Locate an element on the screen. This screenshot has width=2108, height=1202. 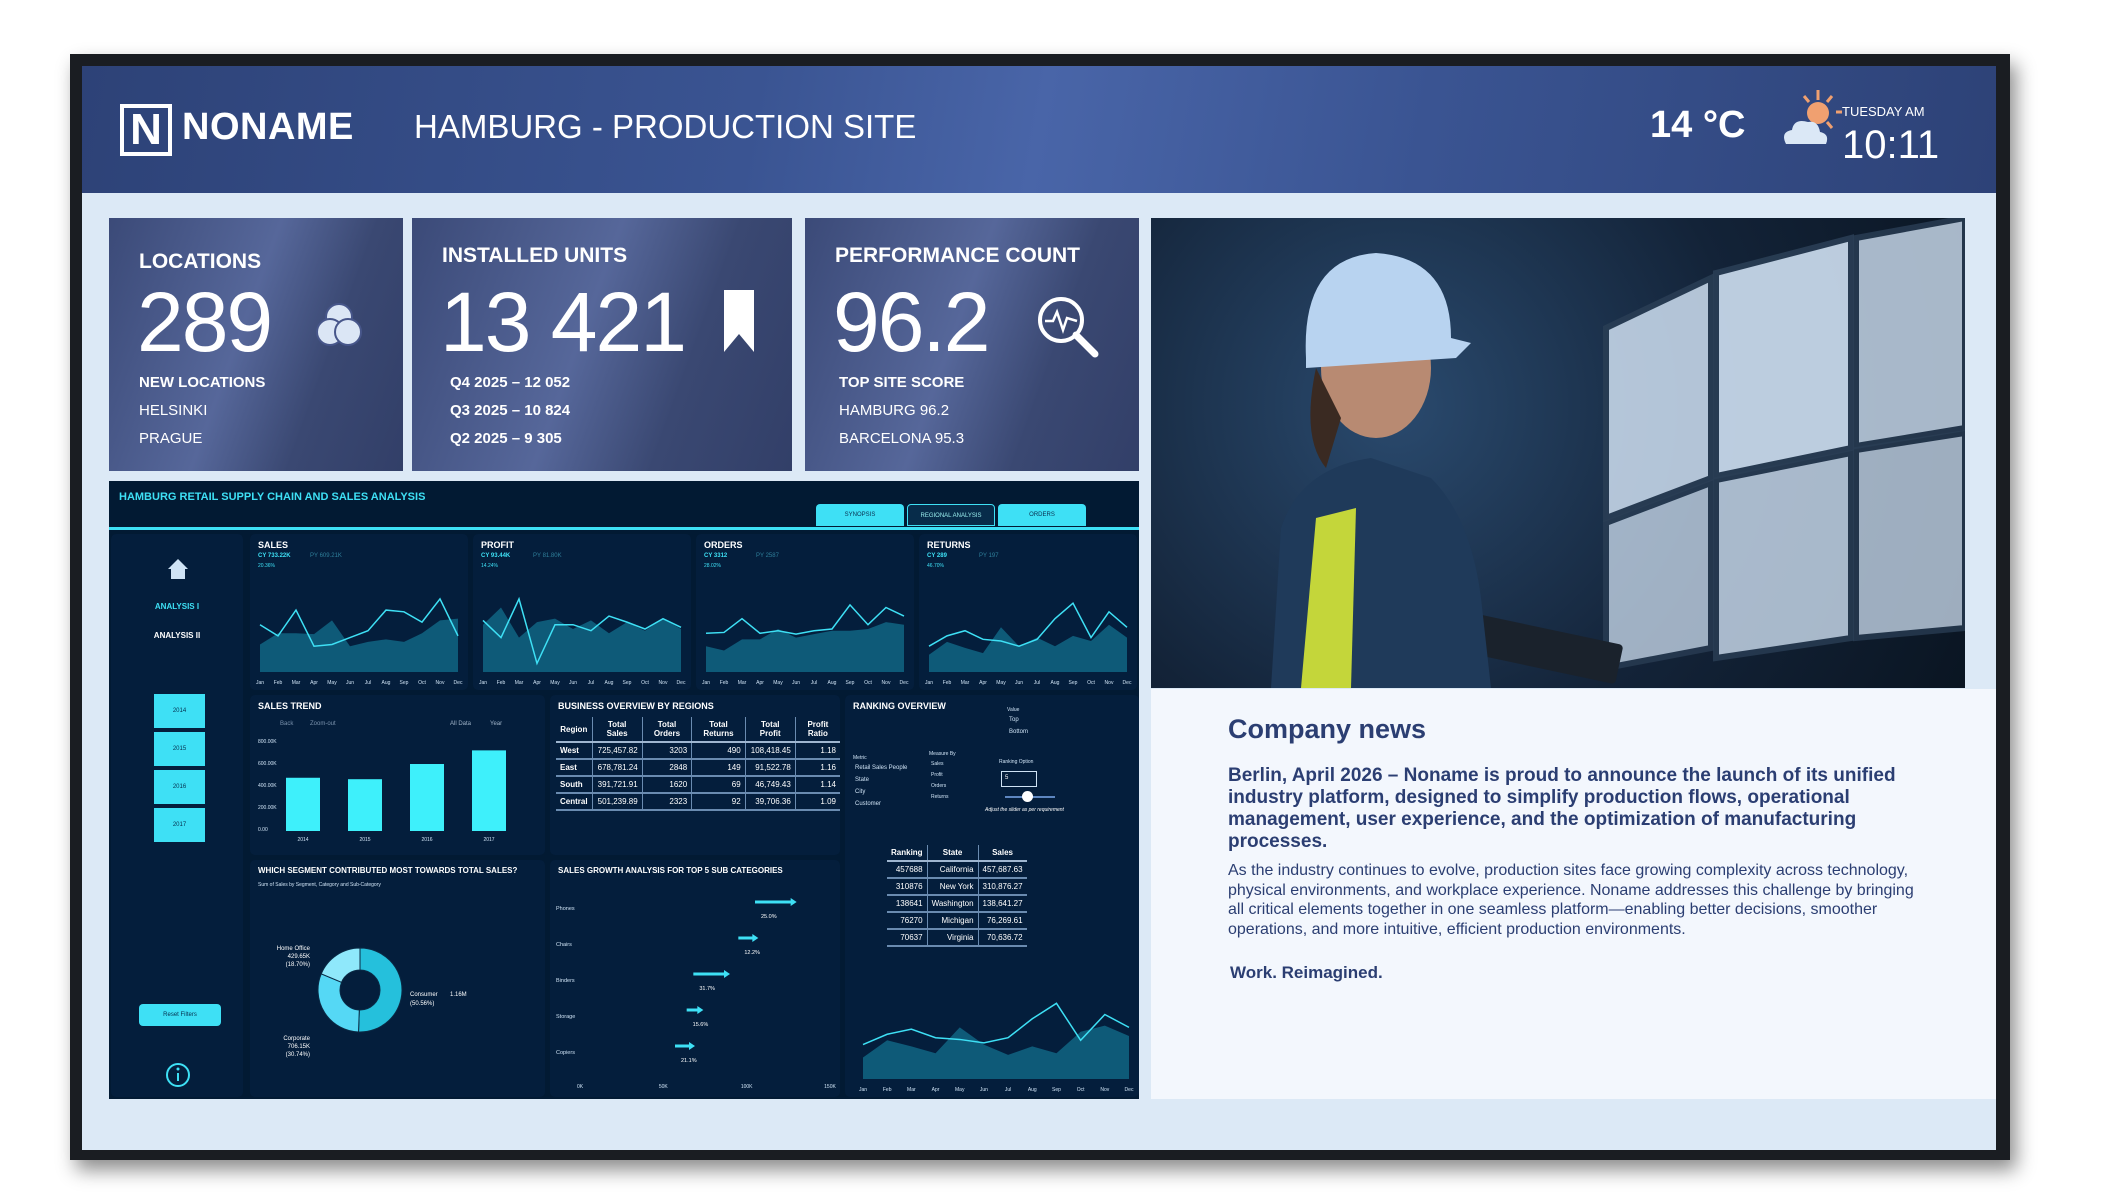
table-cell: 1620 is located at coordinates (666, 785).